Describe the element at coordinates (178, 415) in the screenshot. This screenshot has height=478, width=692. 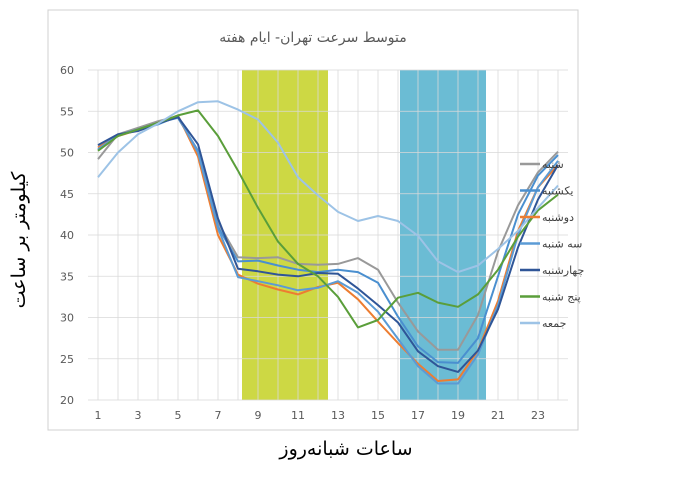
I see `x-tick-label: 5` at that location.